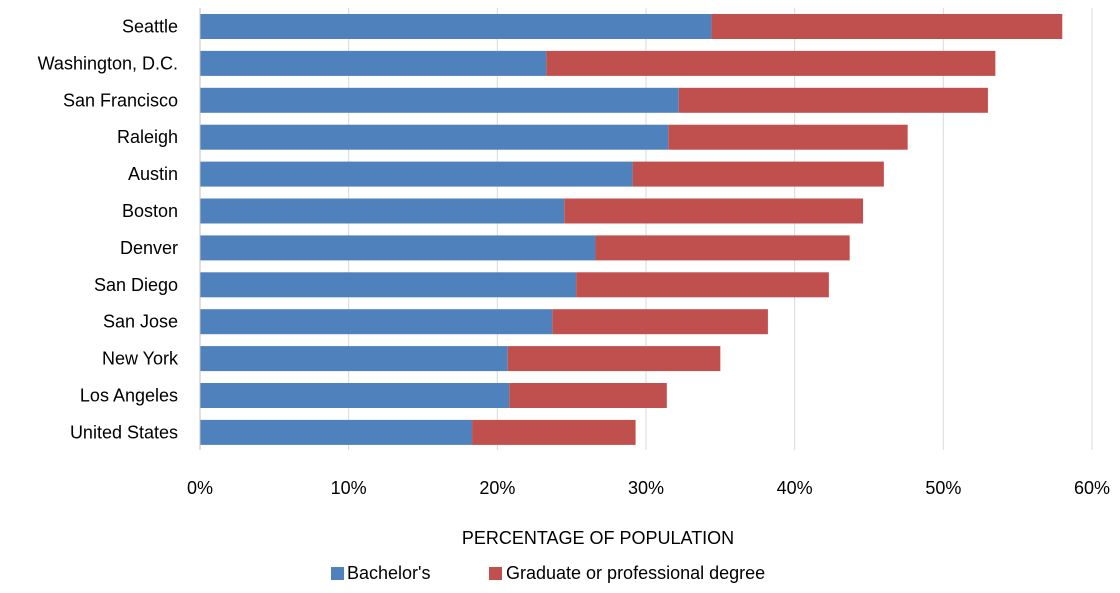 The height and width of the screenshot is (593, 1120). I want to click on x-tick-label: 60%, so click(1092, 488).